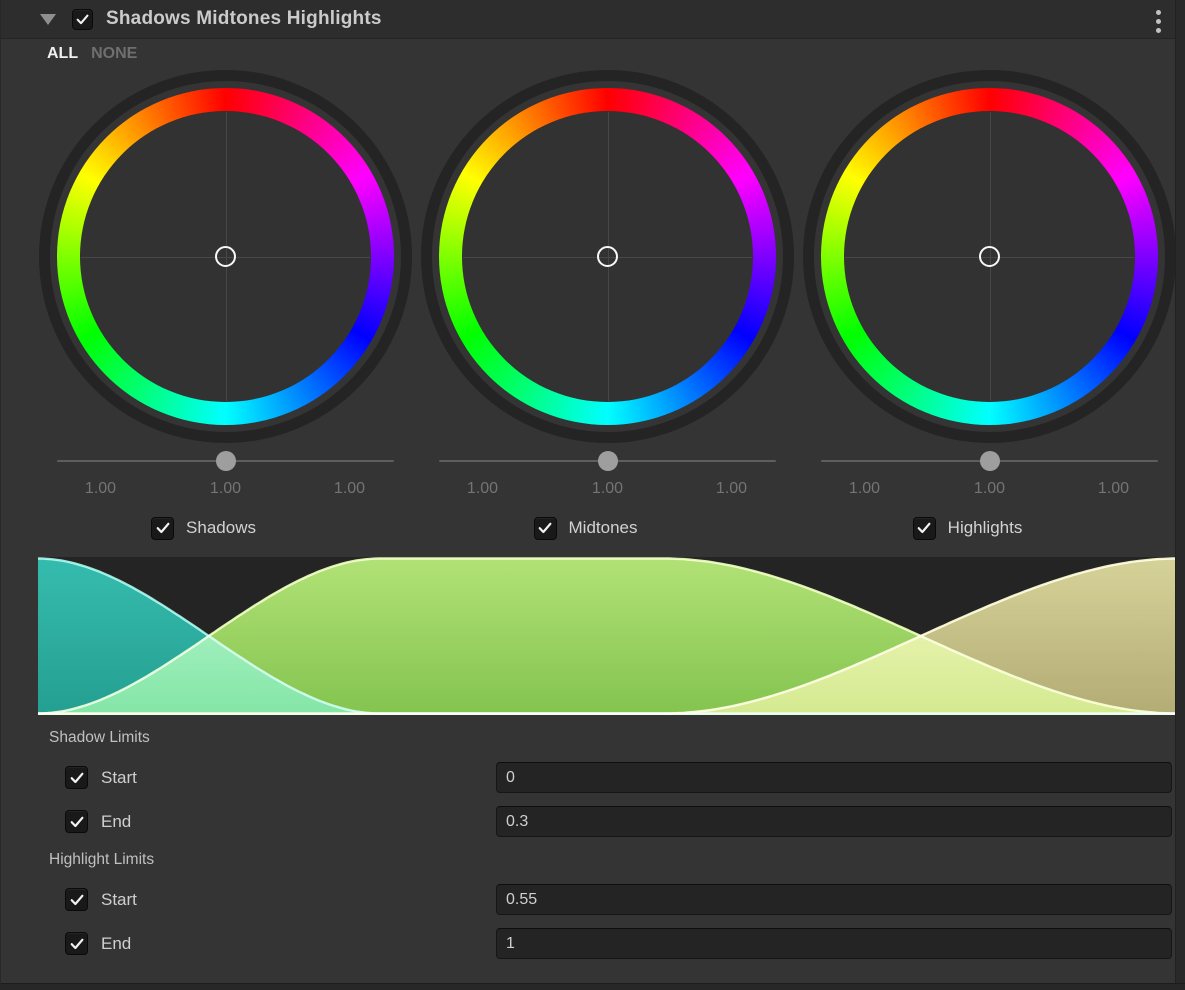  What do you see at coordinates (102, 859) in the screenshot?
I see `highlight-limits-section-label: Highlight Limits` at bounding box center [102, 859].